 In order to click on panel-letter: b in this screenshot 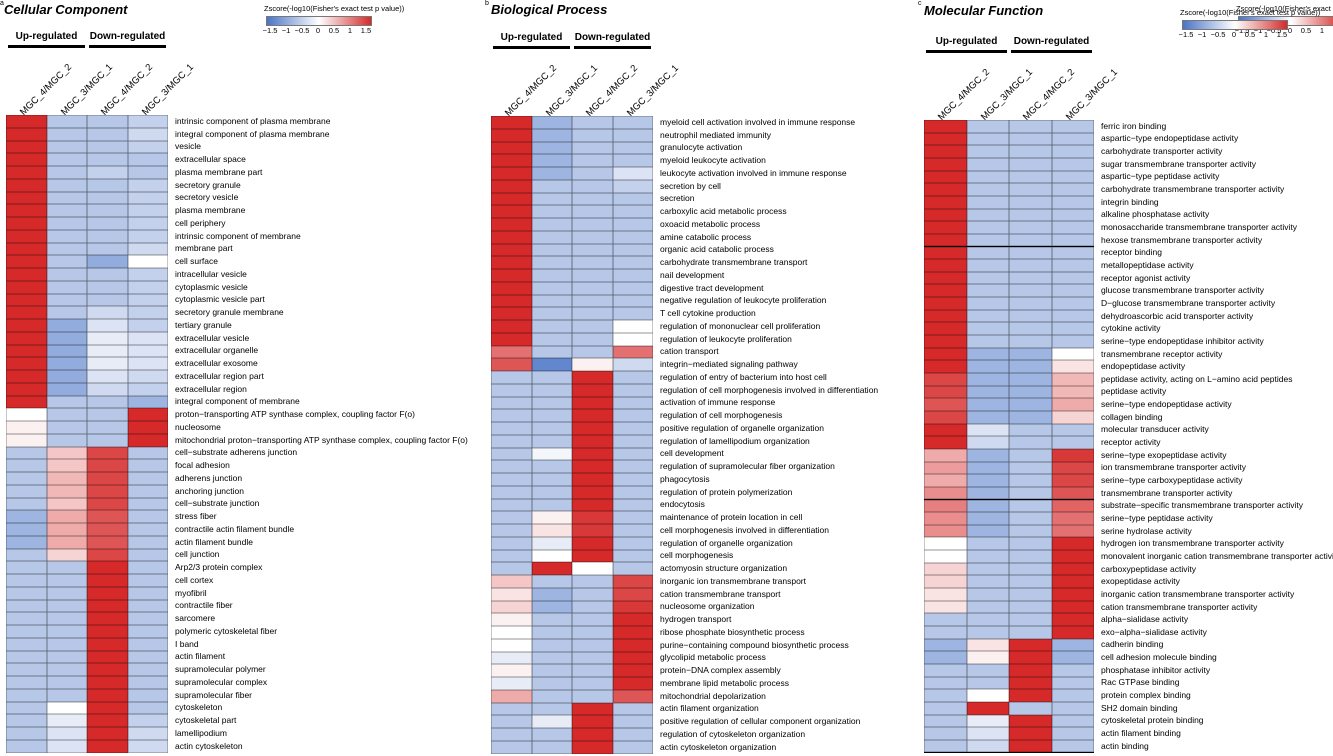, I will do `click(487, 3)`.